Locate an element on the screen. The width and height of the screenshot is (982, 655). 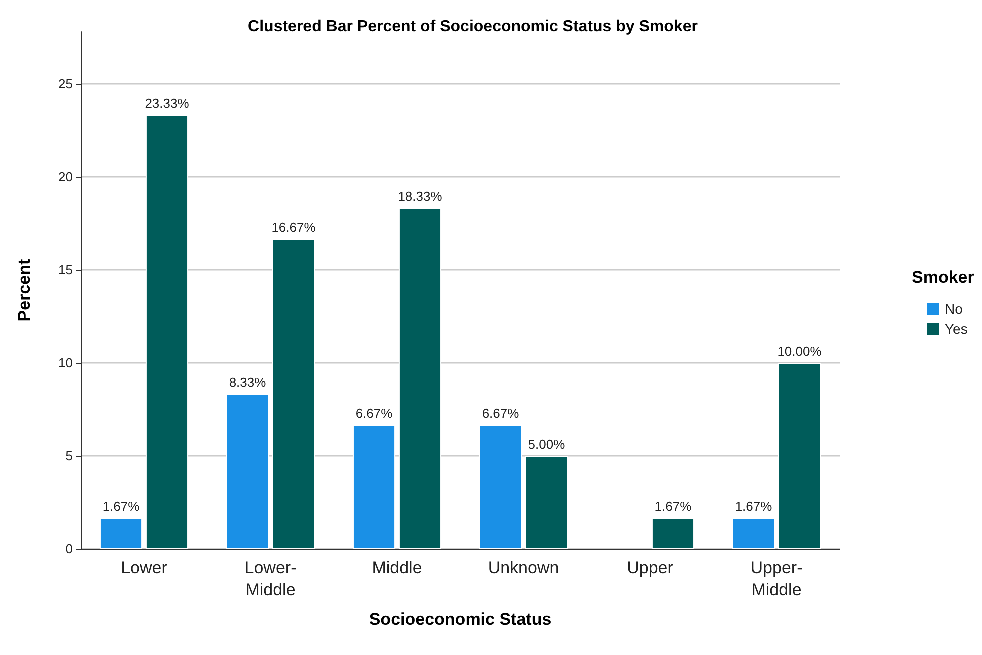
legend-title: Smoker is located at coordinates (943, 277).